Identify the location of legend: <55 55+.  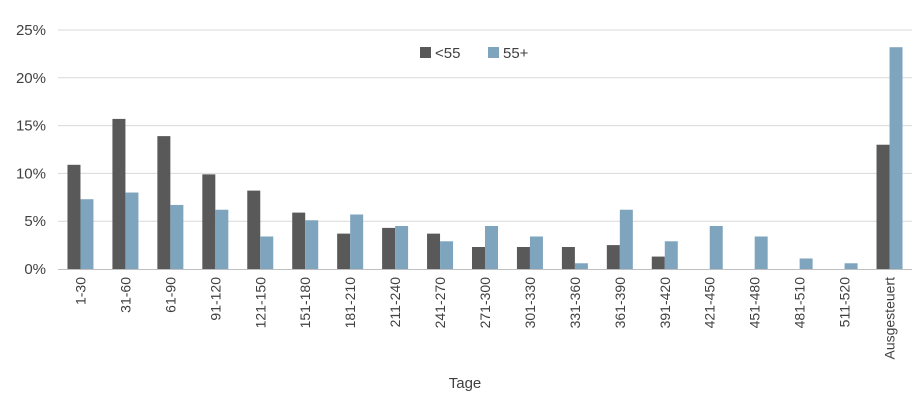
(474, 53).